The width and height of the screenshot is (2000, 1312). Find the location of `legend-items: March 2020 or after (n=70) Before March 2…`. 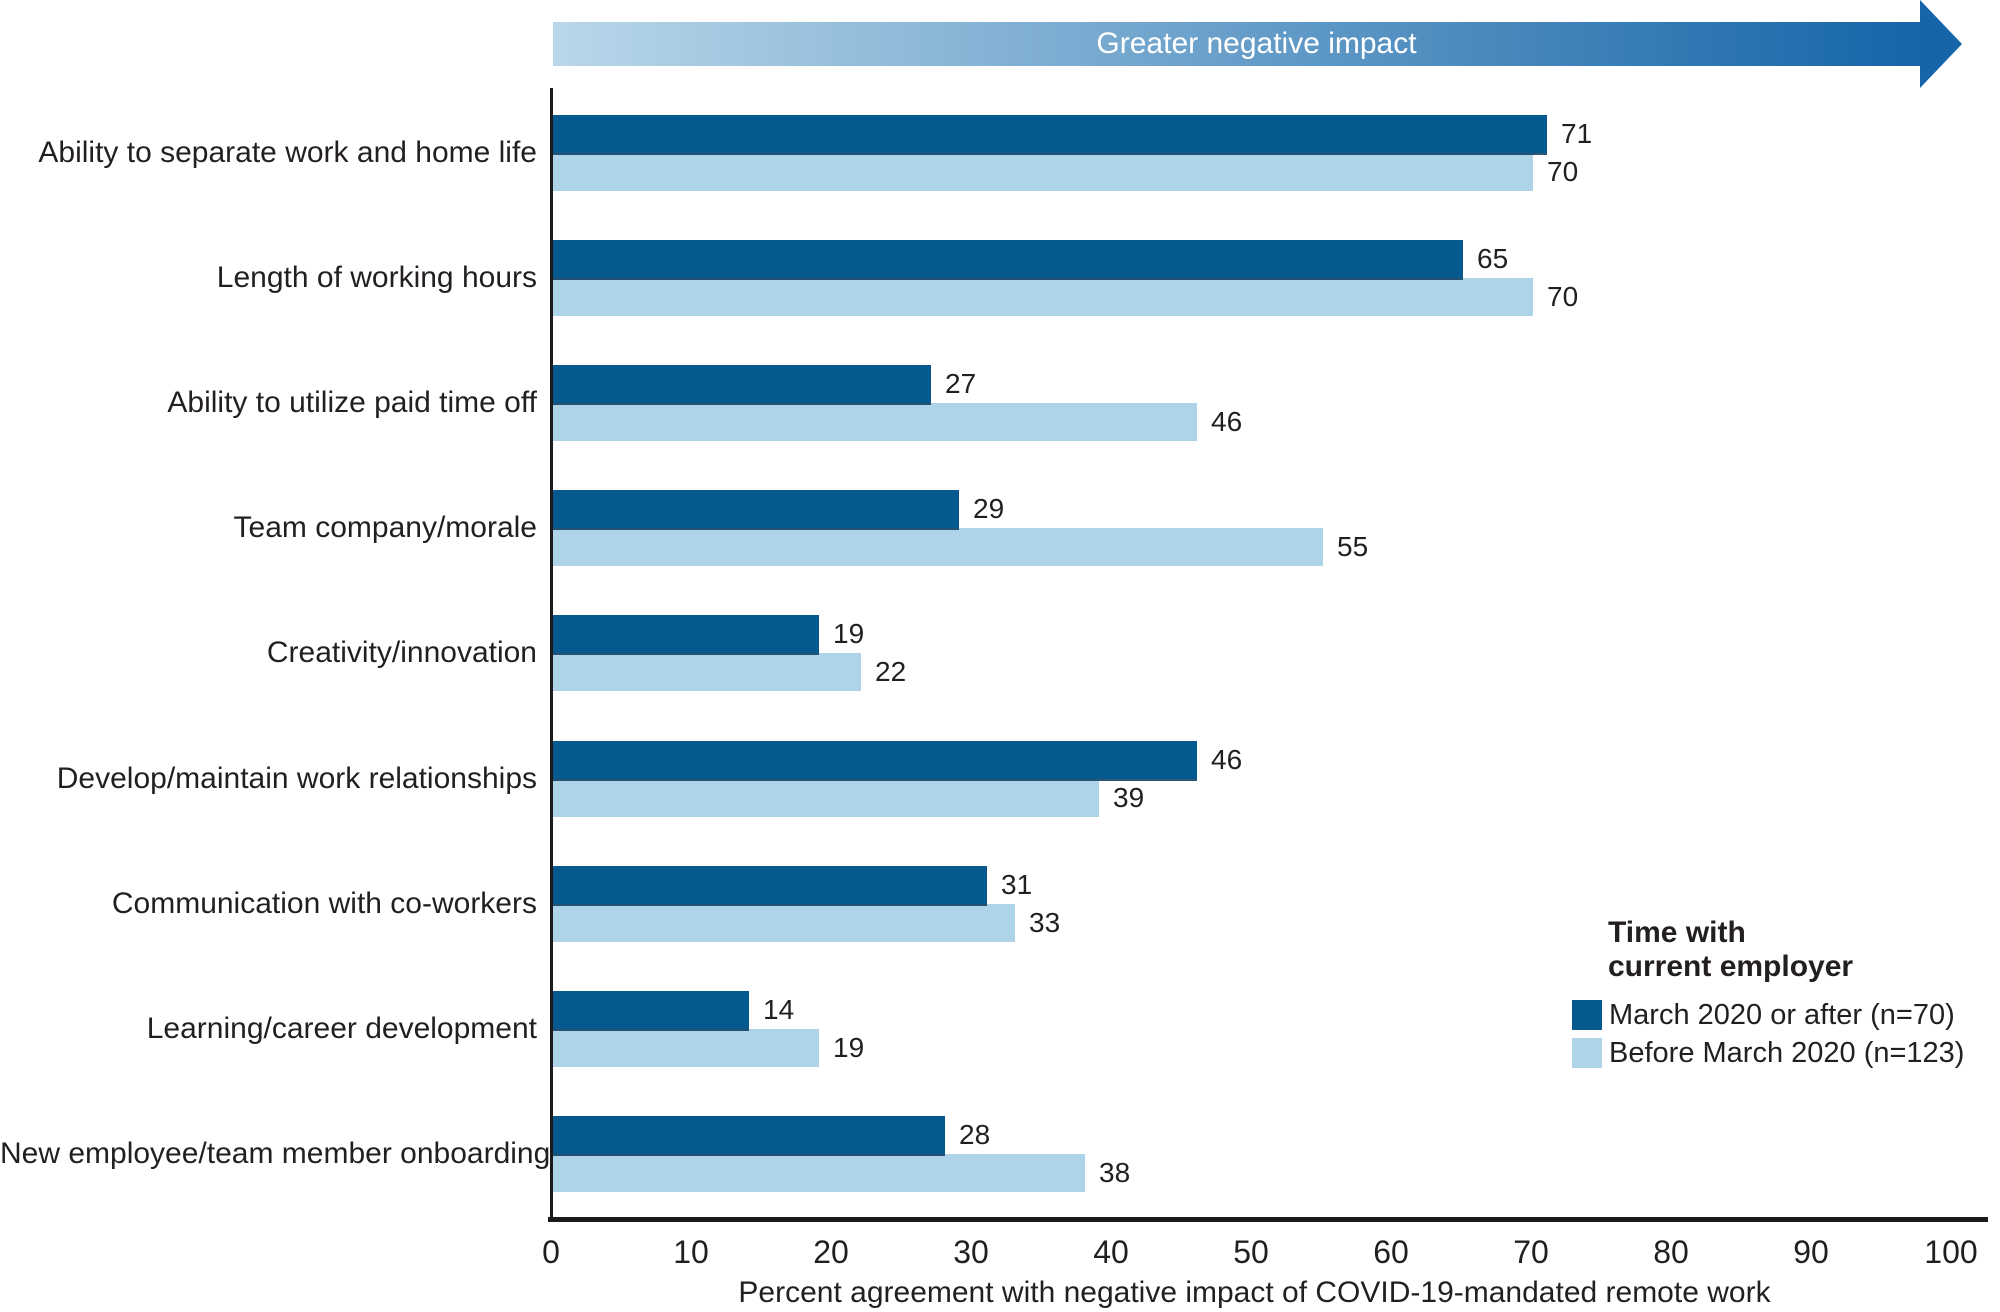

legend-items: March 2020 or after (n=70) Before March 2… is located at coordinates (1768, 1034).